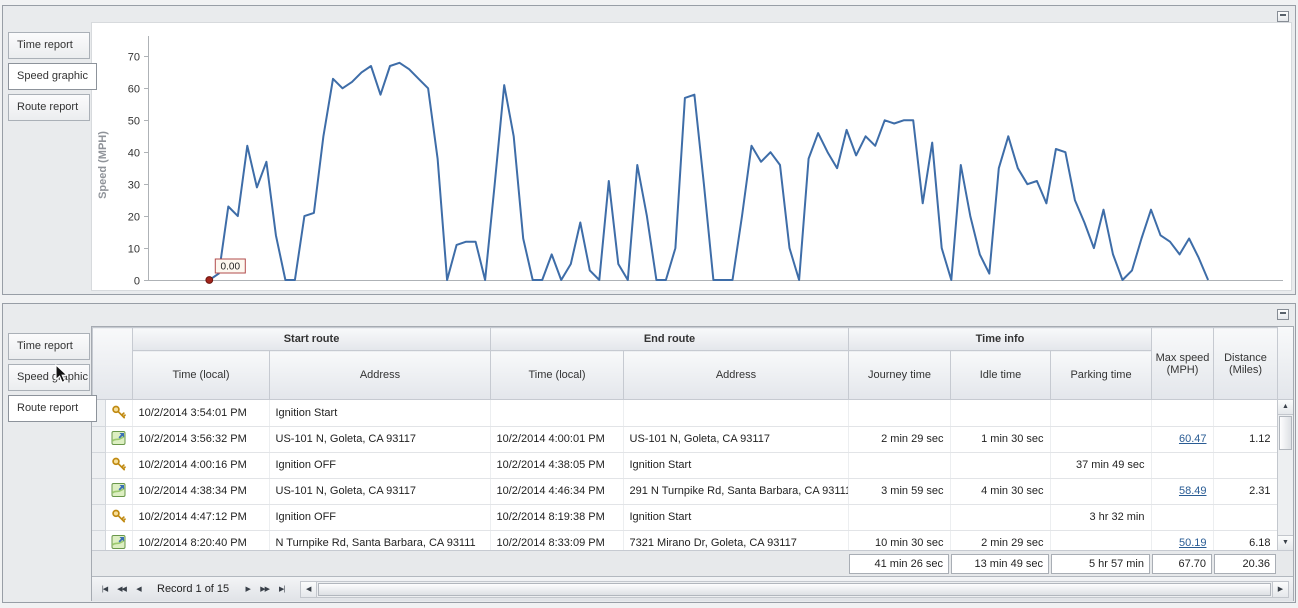  What do you see at coordinates (899, 375) in the screenshot?
I see `col-journey-time: Journey time` at bounding box center [899, 375].